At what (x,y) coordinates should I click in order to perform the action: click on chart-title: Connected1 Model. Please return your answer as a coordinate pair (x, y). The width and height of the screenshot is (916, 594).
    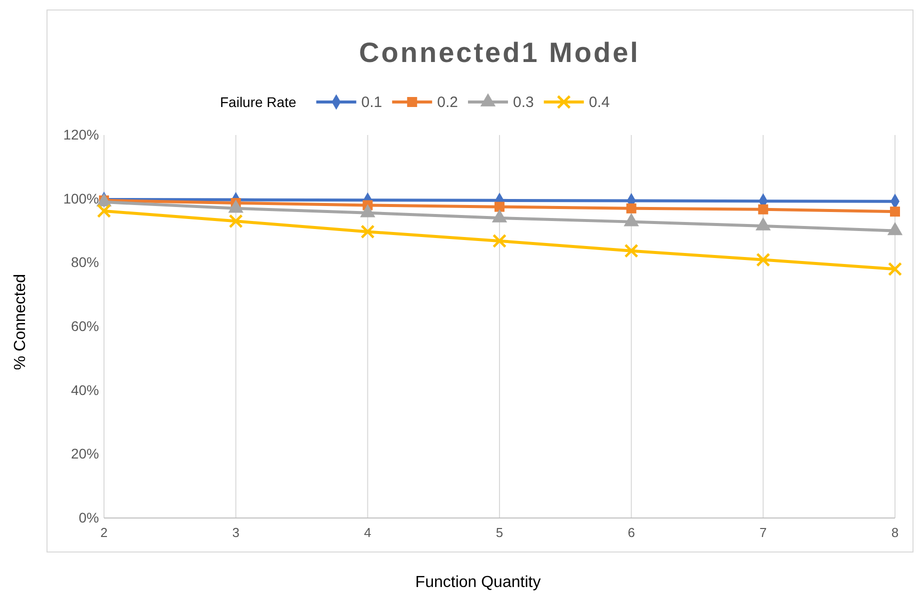
    Looking at the image, I should click on (499, 52).